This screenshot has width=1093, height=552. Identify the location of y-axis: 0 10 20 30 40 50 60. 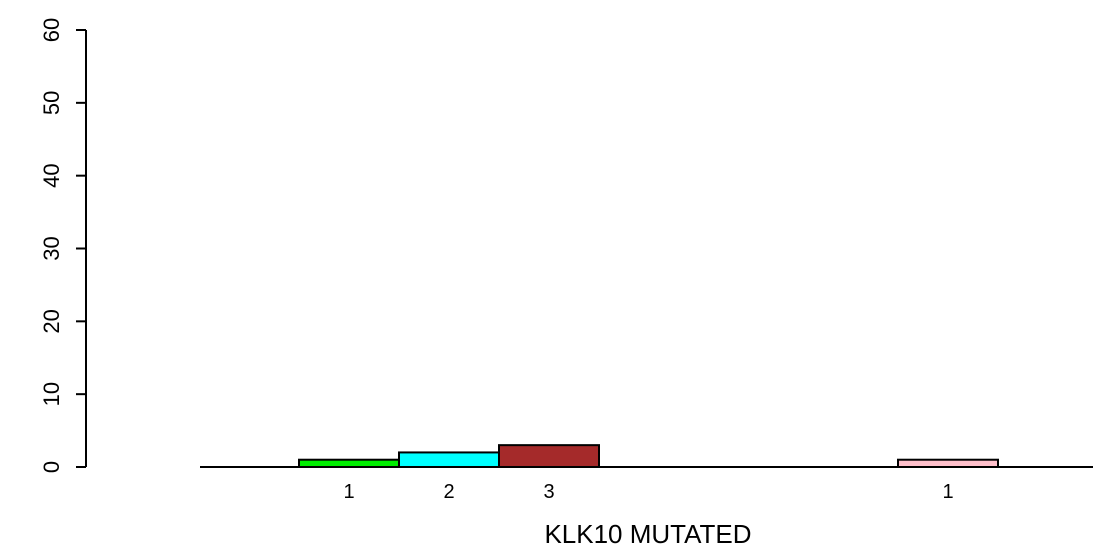
(63, 245).